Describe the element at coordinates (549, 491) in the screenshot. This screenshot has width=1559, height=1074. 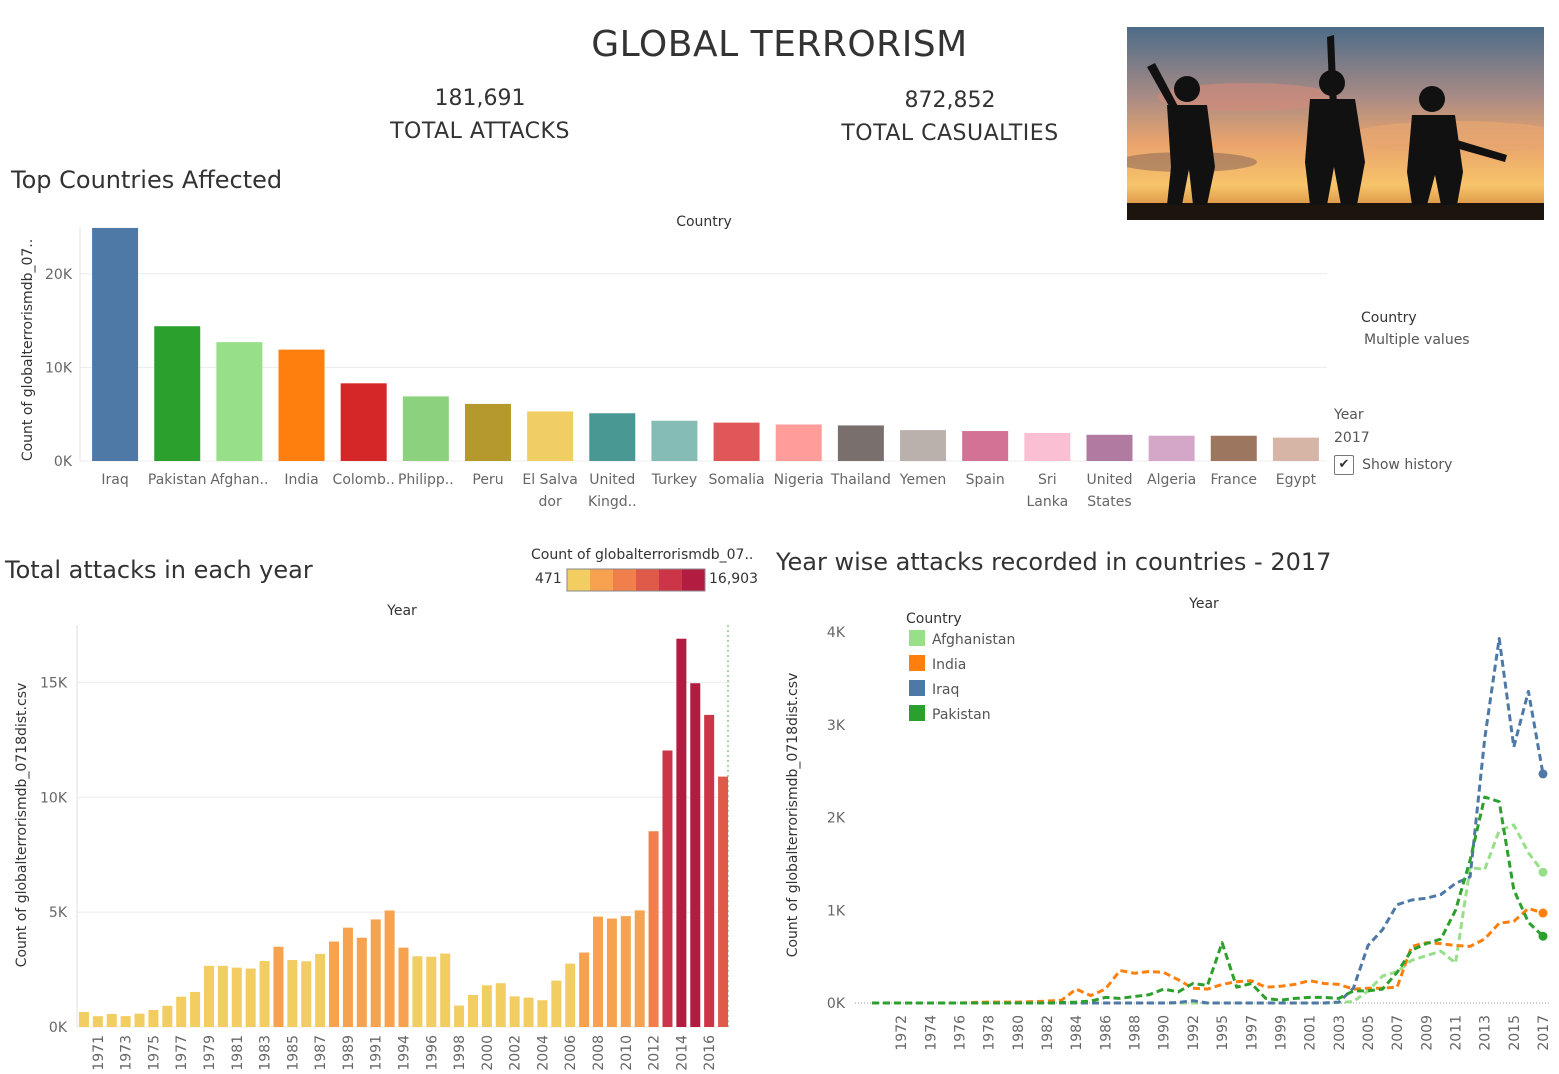
I see `x-tick-label: El Salva dor` at that location.